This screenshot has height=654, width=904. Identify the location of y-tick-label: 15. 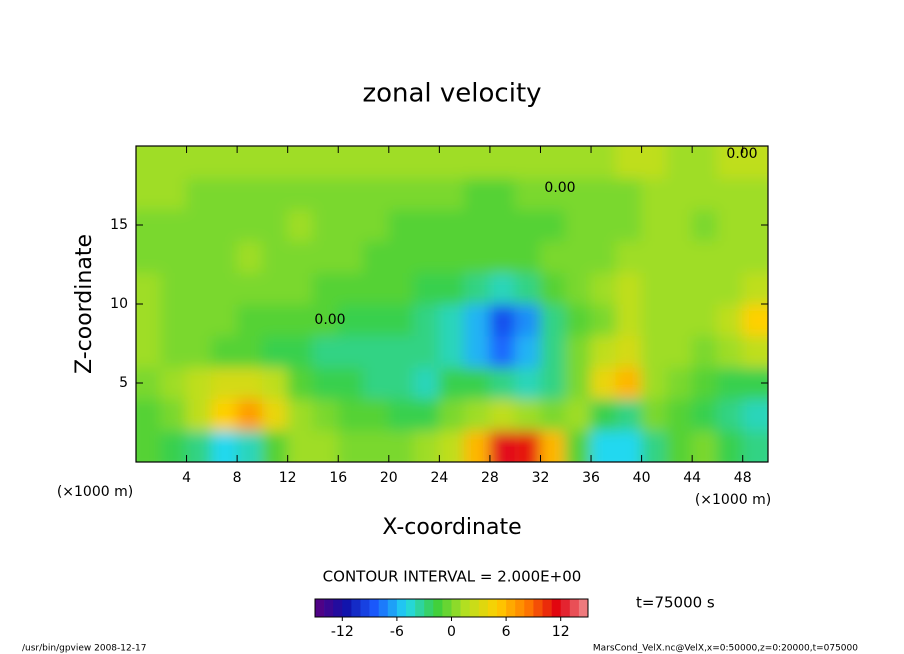
(119, 225).